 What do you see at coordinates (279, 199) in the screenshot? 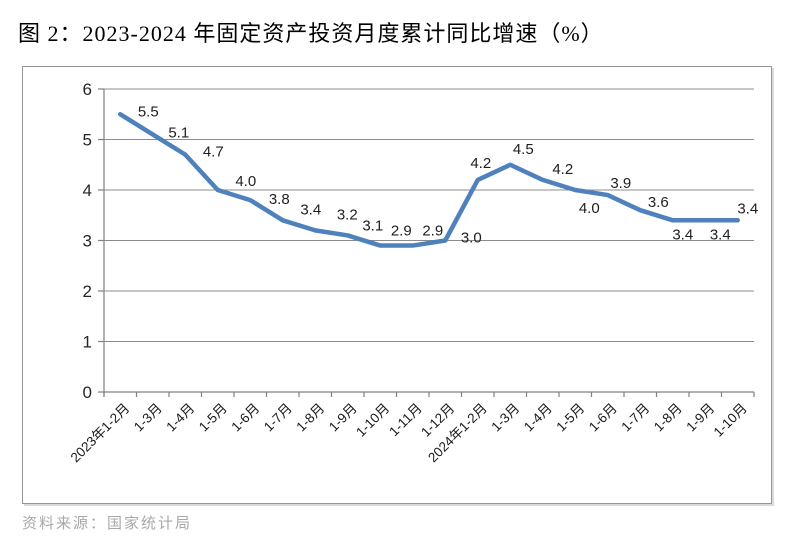
I see `data-label: 3.8` at bounding box center [279, 199].